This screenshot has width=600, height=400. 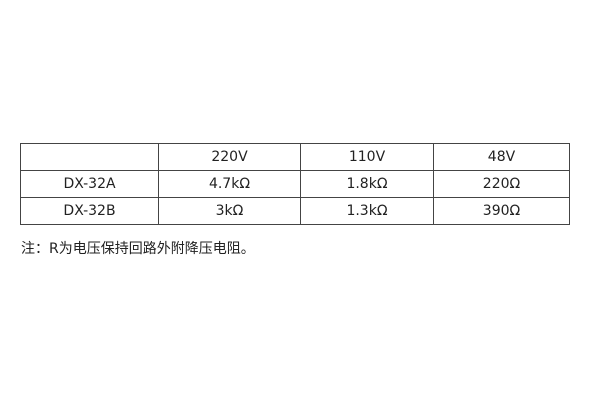 I want to click on header-cell-110v: 110V, so click(x=367, y=157).